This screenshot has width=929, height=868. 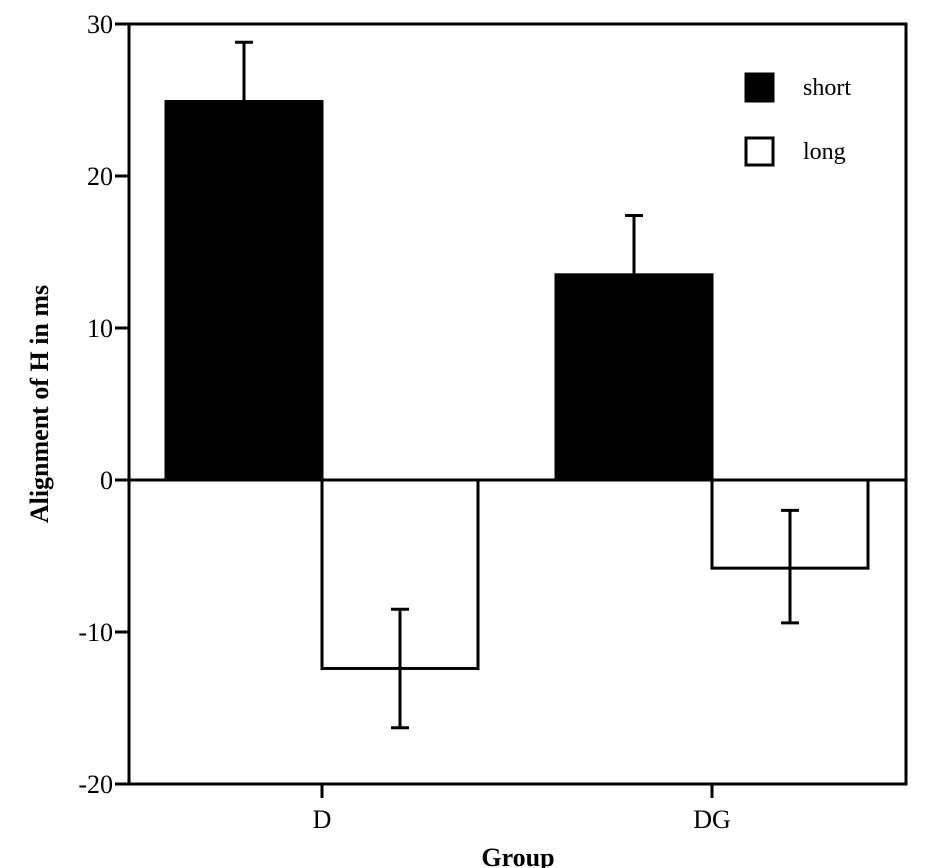 I want to click on x-tick-label: DG, so click(x=712, y=819).